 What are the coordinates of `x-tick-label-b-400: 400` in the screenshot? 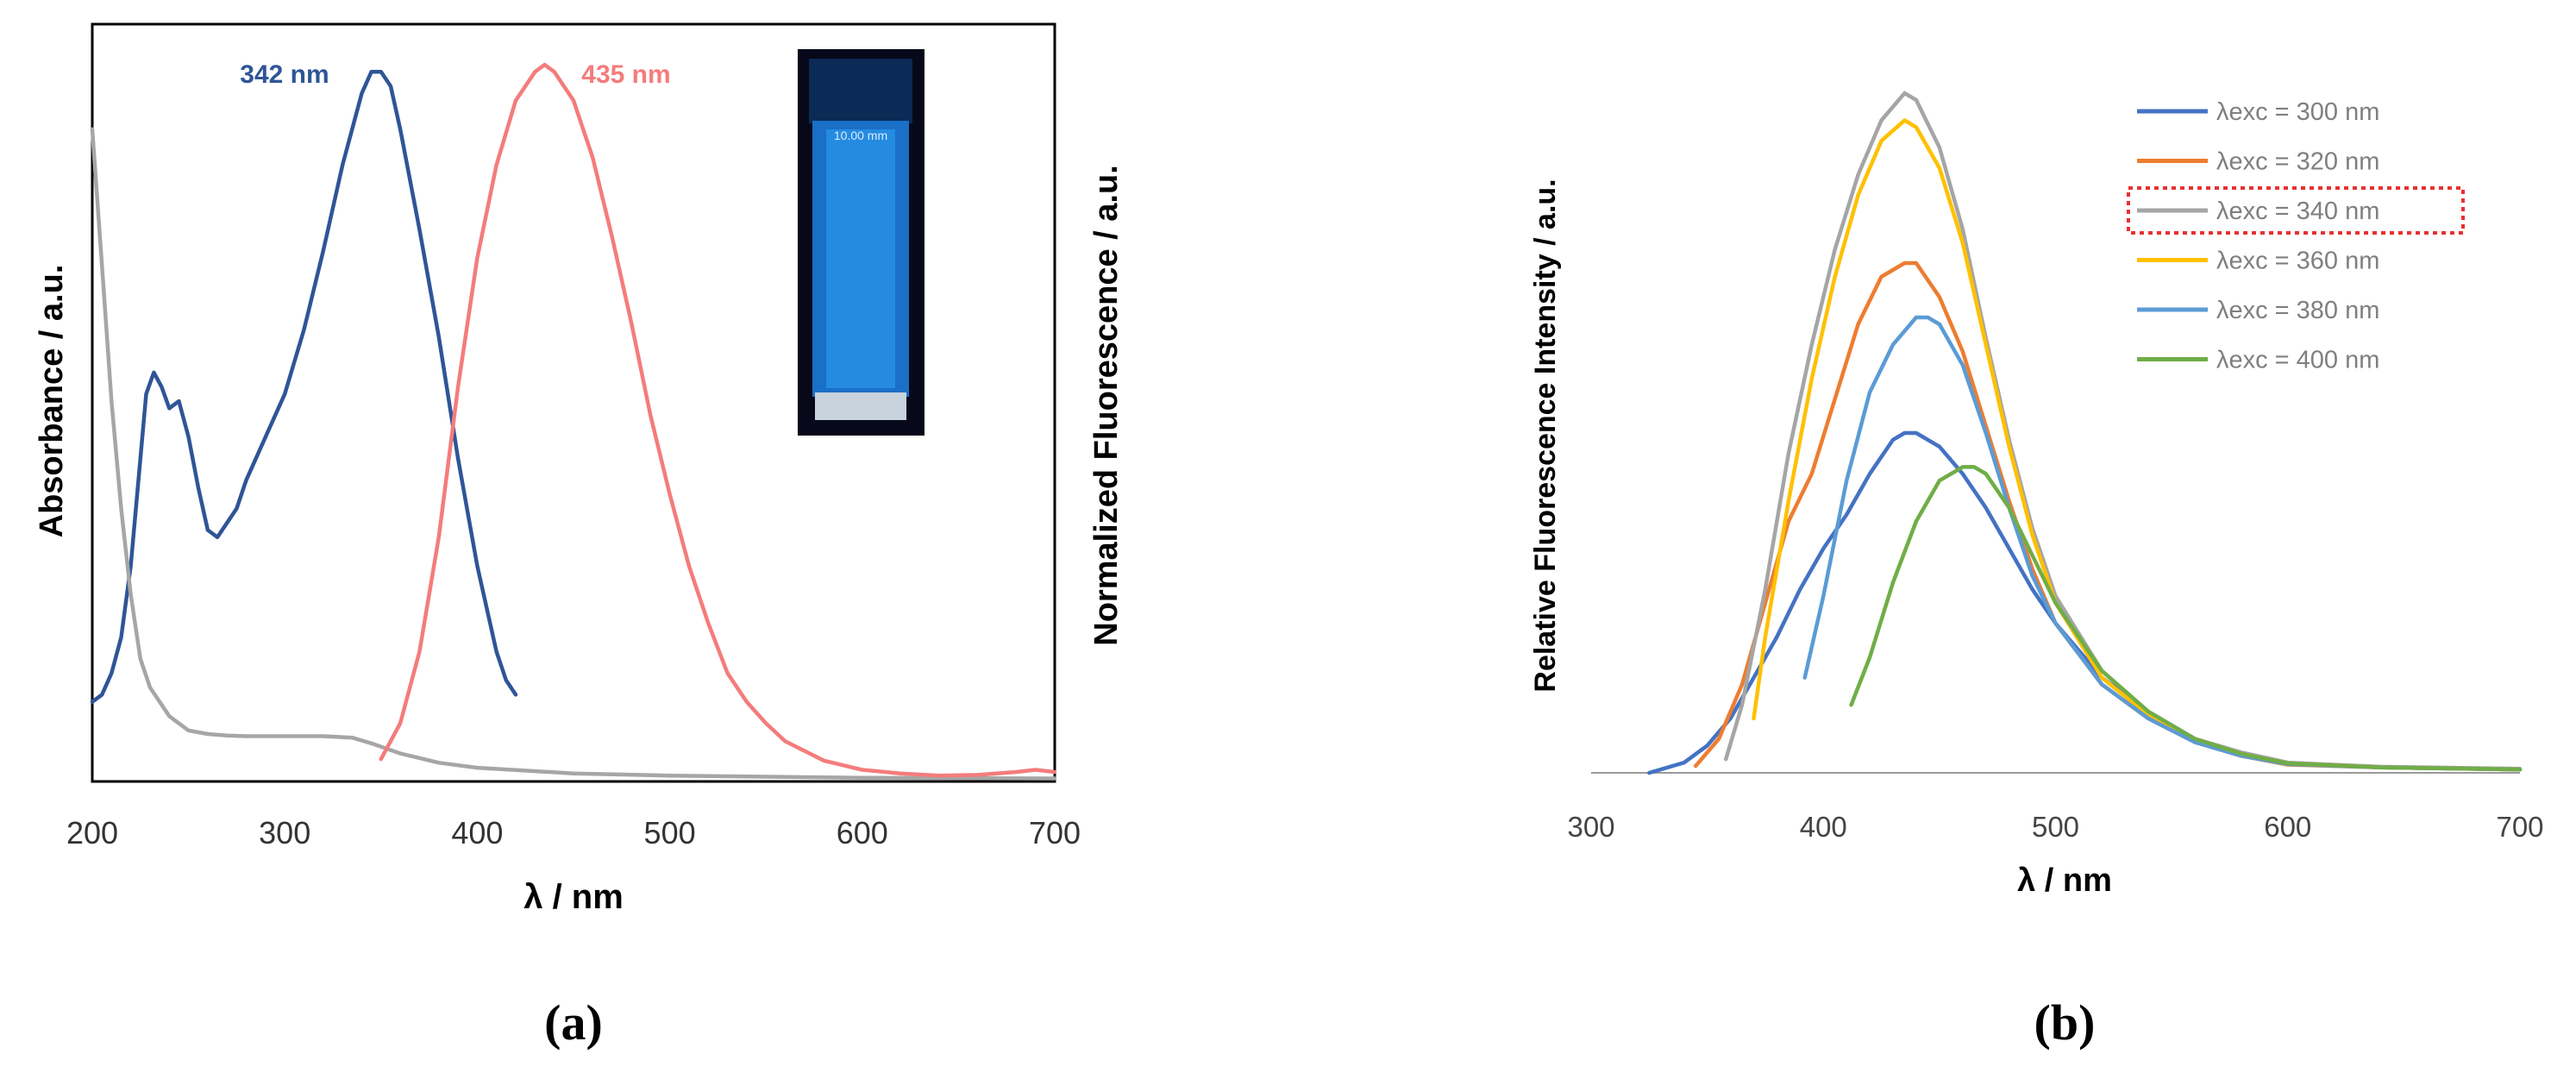 It's located at (1823, 827).